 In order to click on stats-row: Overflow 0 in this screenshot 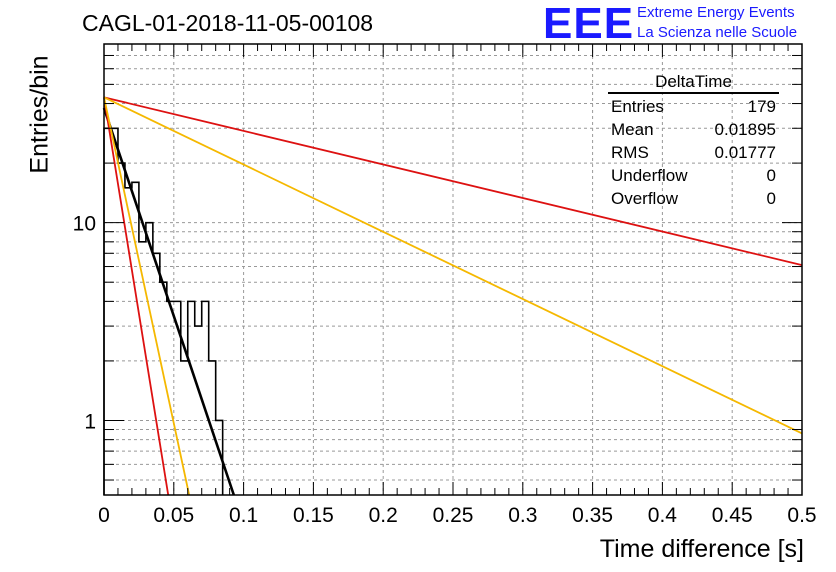, I will do `click(693, 198)`.